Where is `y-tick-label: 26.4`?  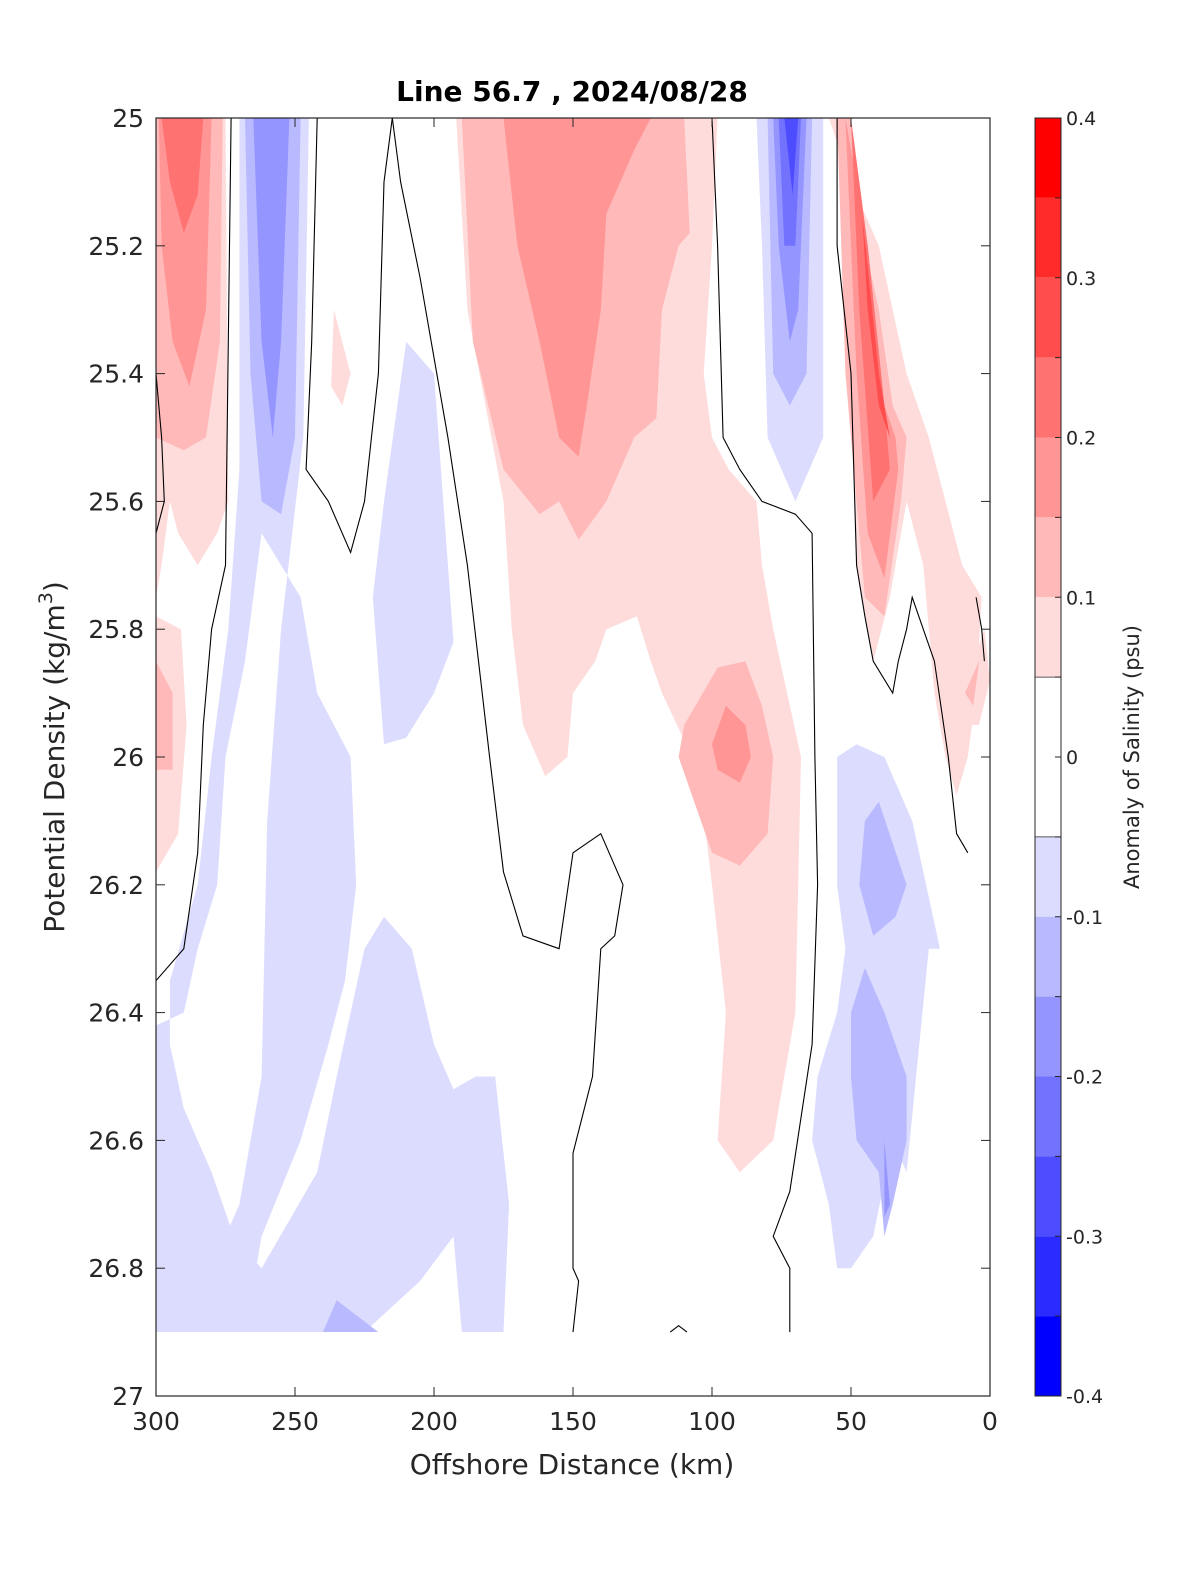
y-tick-label: 26.4 is located at coordinates (116, 1013).